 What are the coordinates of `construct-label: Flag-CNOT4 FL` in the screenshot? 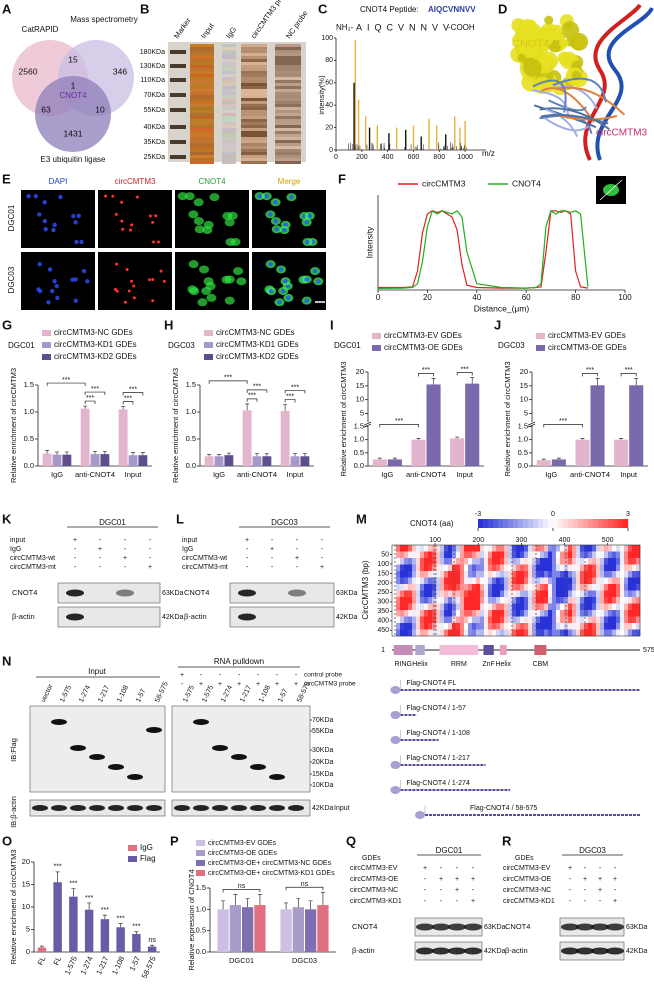 It's located at (431, 683).